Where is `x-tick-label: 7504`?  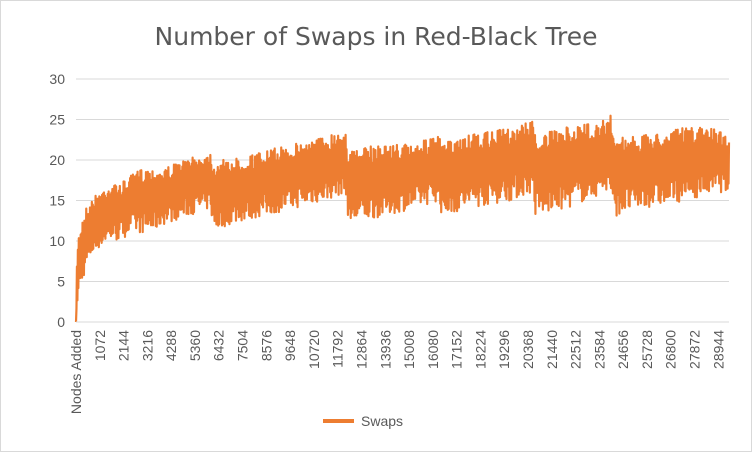
x-tick-label: 7504 is located at coordinates (243, 345).